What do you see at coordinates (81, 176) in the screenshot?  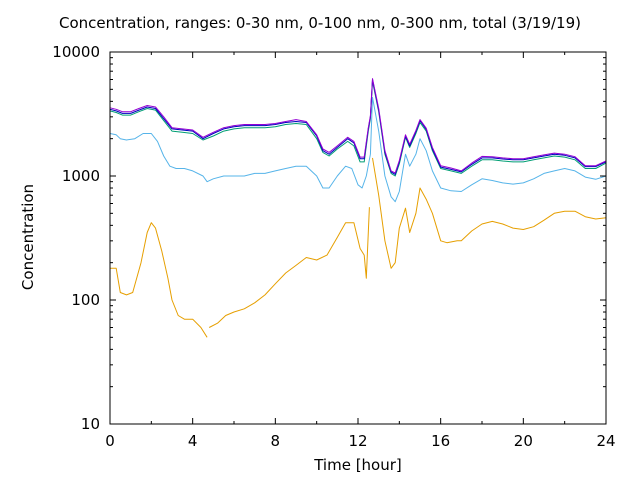 I see `y-tick-label: 1000` at bounding box center [81, 176].